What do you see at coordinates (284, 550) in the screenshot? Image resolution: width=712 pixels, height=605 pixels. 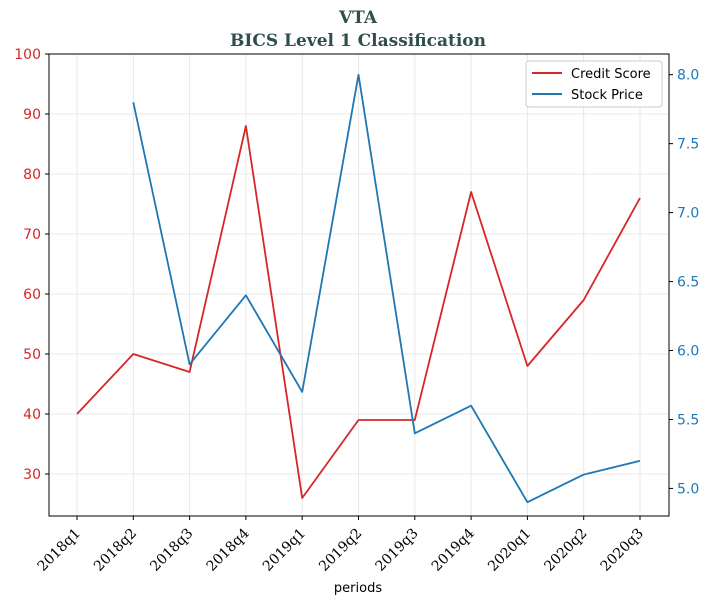 I see `x-tick-label: 2019q1` at bounding box center [284, 550].